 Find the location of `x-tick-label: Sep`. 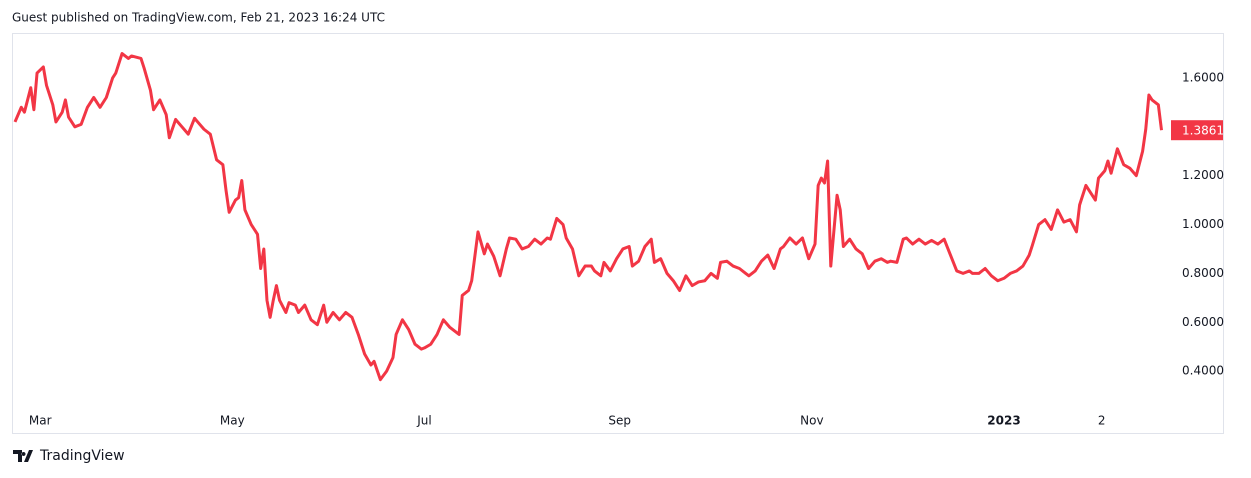

x-tick-label: Sep is located at coordinates (619, 421).